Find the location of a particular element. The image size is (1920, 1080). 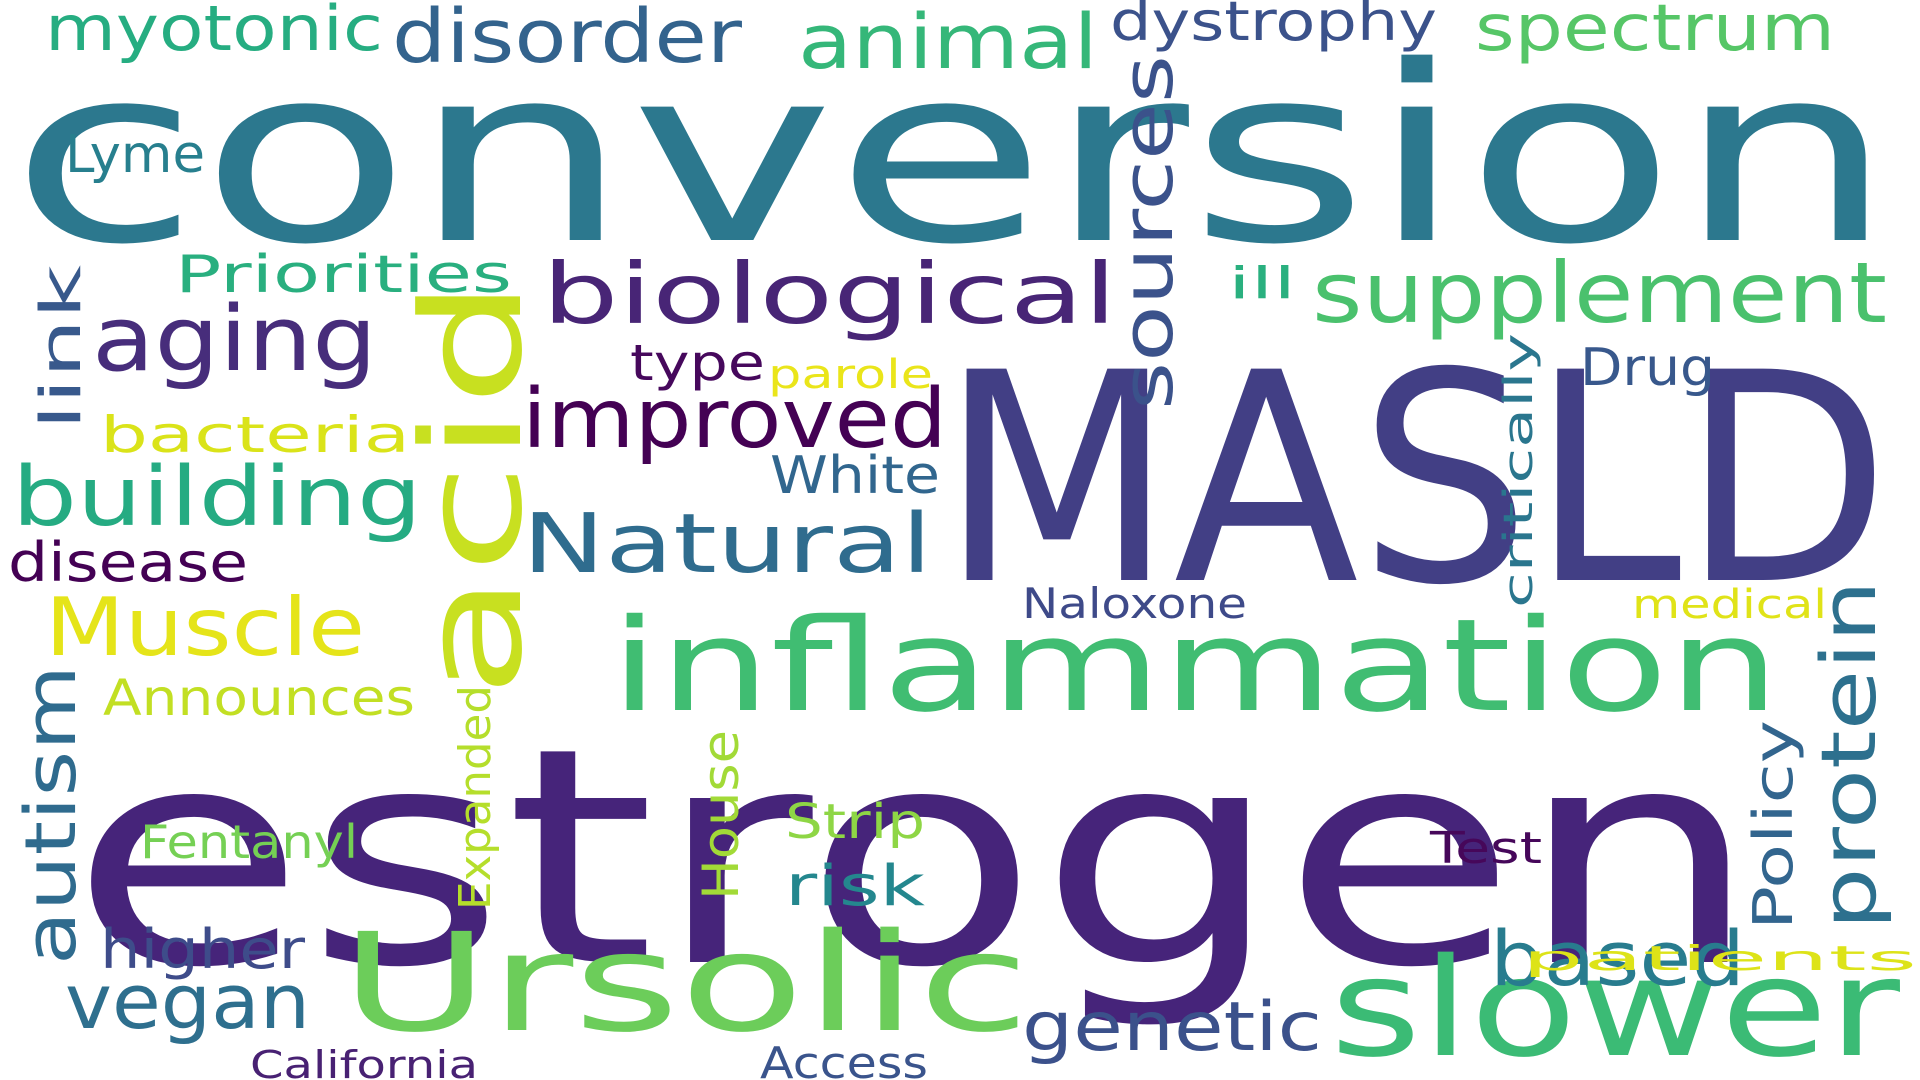

word-type: type is located at coordinates (697, 363).